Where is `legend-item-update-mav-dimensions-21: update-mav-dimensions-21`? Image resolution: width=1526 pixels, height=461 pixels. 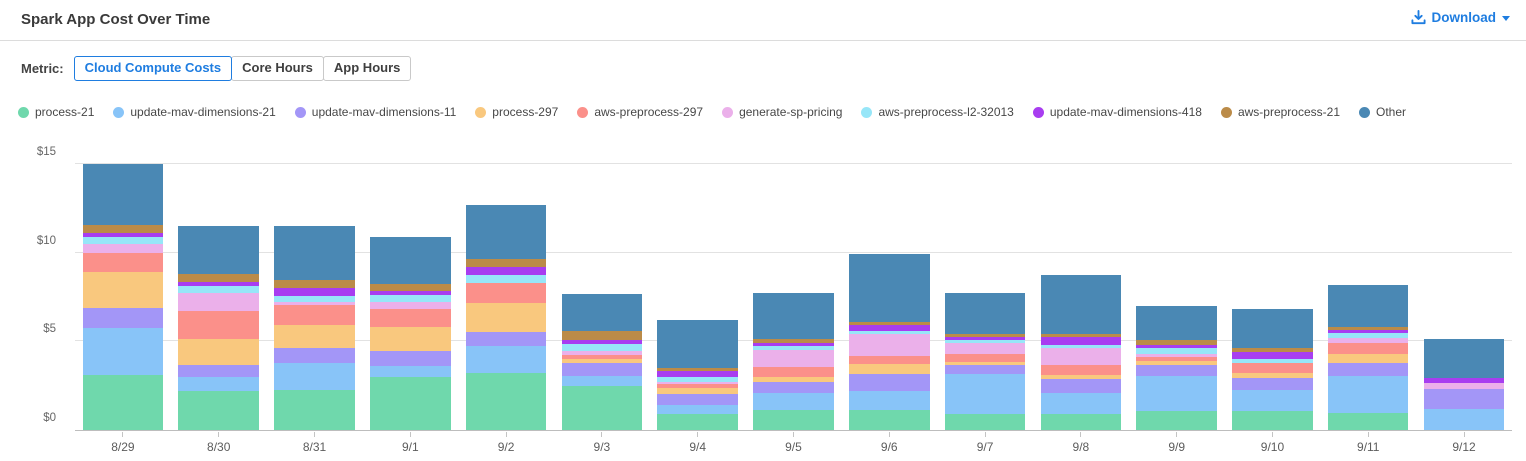 legend-item-update-mav-dimensions-21: update-mav-dimensions-21 is located at coordinates (194, 112).